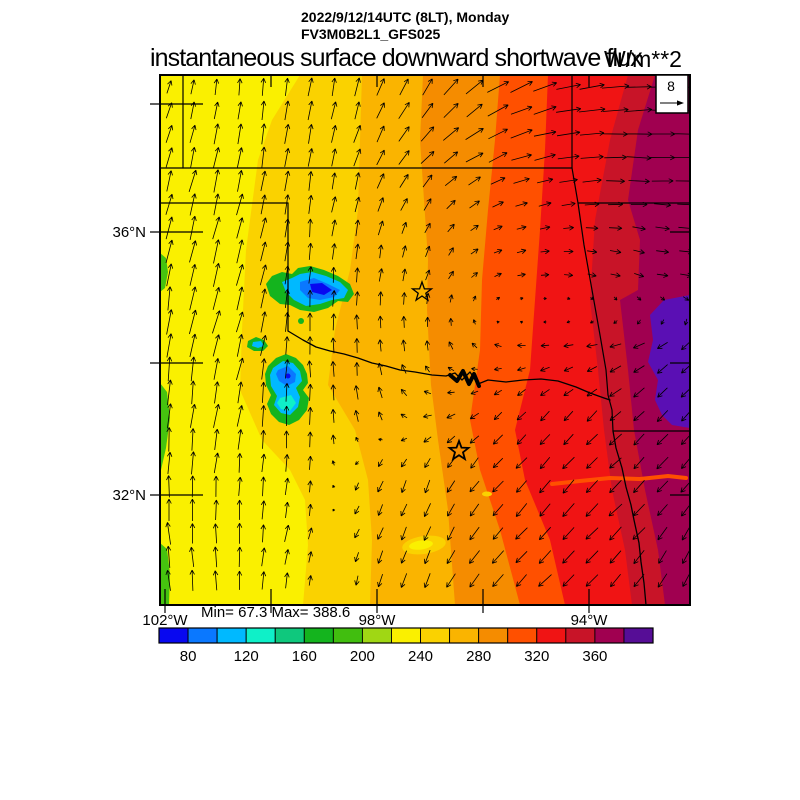 The height and width of the screenshot is (800, 800). I want to click on model-line: FV3M0B2L1_GFS025, so click(371, 34).